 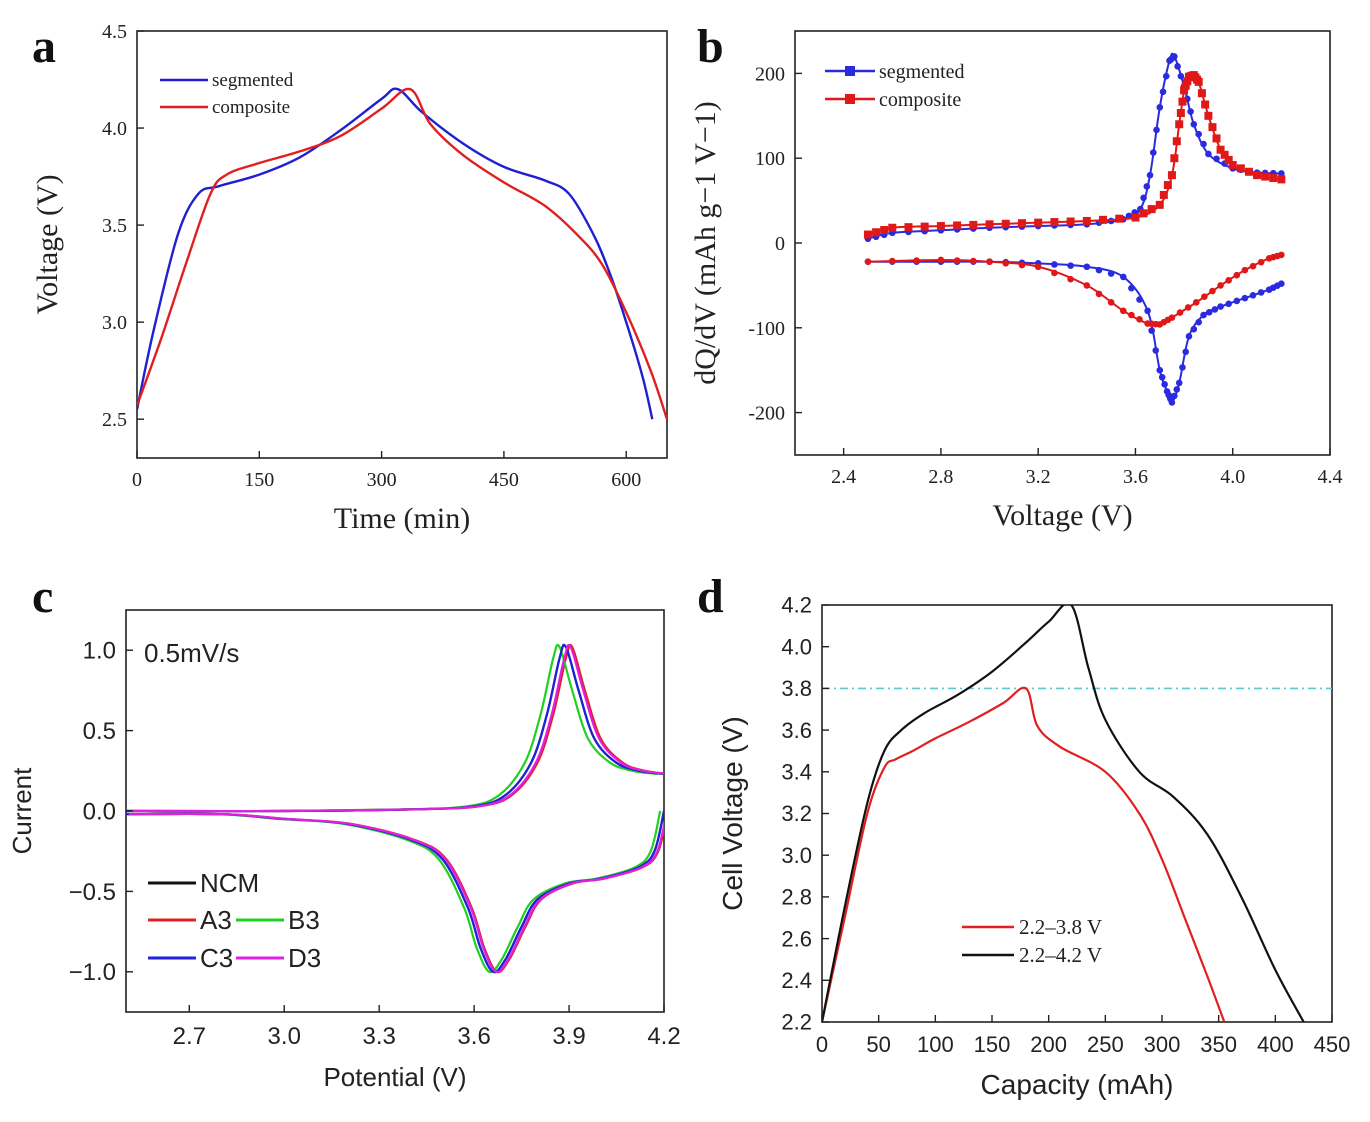 What do you see at coordinates (191, 653) in the screenshot?
I see `scan-rate-annotation: 0.5mV/s` at bounding box center [191, 653].